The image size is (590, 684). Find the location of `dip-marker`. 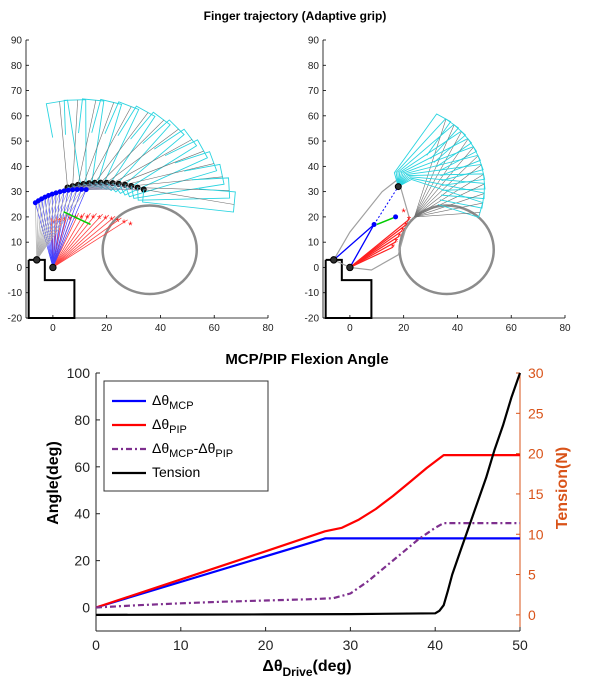

dip-marker is located at coordinates (398, 187).